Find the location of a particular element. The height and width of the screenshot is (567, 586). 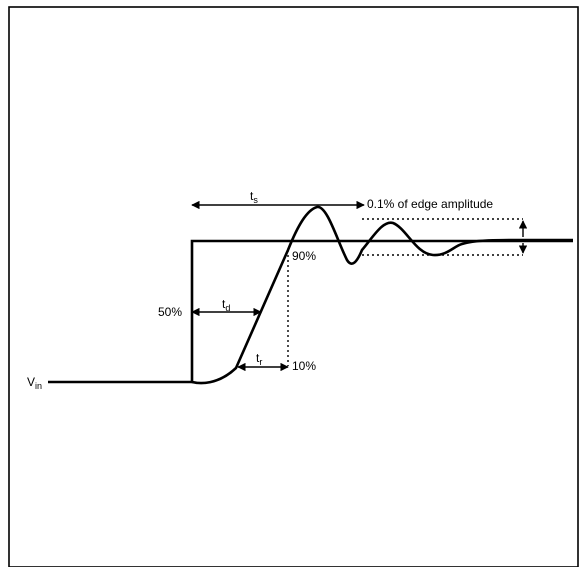

pct-10-label: 10% is located at coordinates (304, 366).